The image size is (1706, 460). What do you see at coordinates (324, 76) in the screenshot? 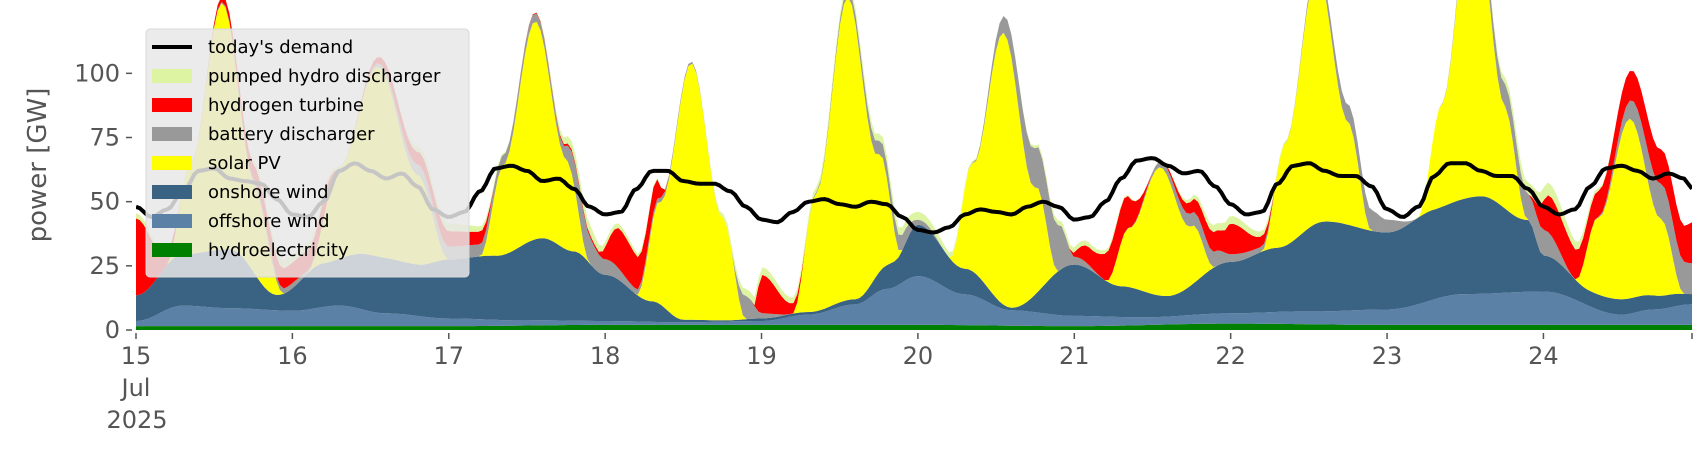
I see `legend-label-pumped-hydro-discharger: pumped hydro discharger` at bounding box center [324, 76].